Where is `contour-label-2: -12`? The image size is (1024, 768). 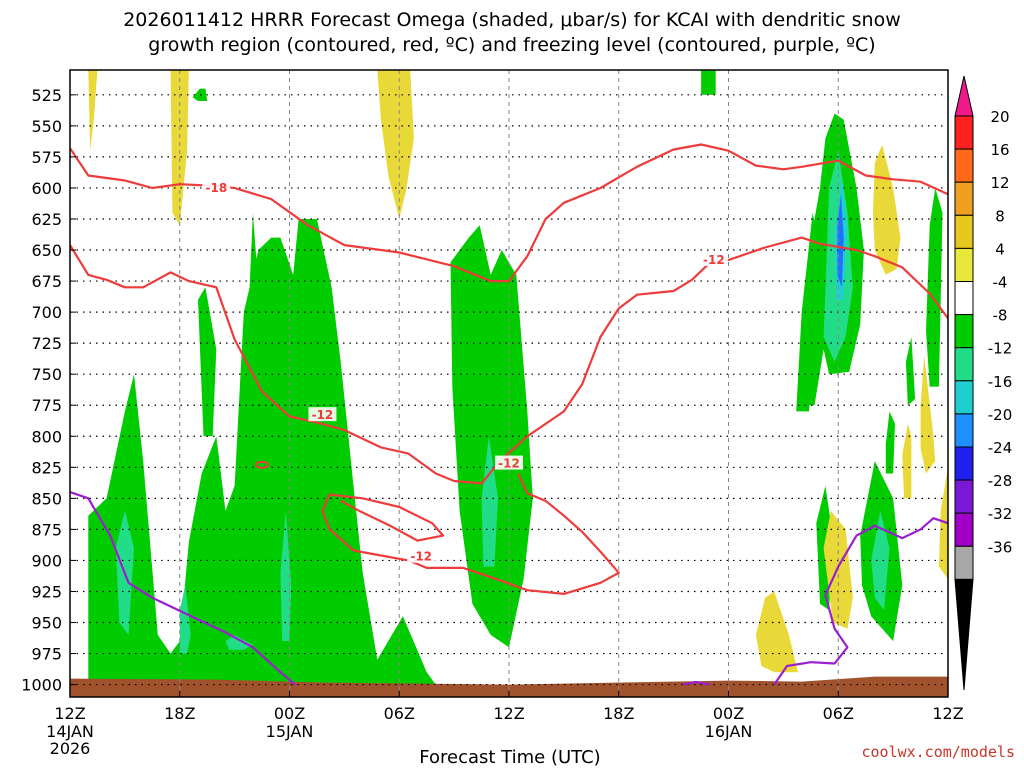 contour-label-2: -12 is located at coordinates (323, 415).